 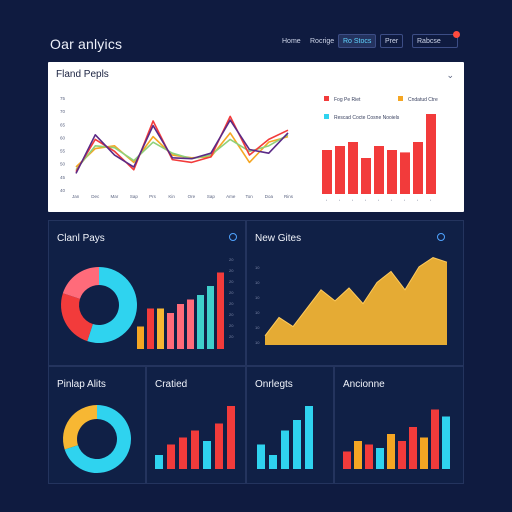 I want to click on top-panel-title: Fland Pepls, so click(x=82, y=74).